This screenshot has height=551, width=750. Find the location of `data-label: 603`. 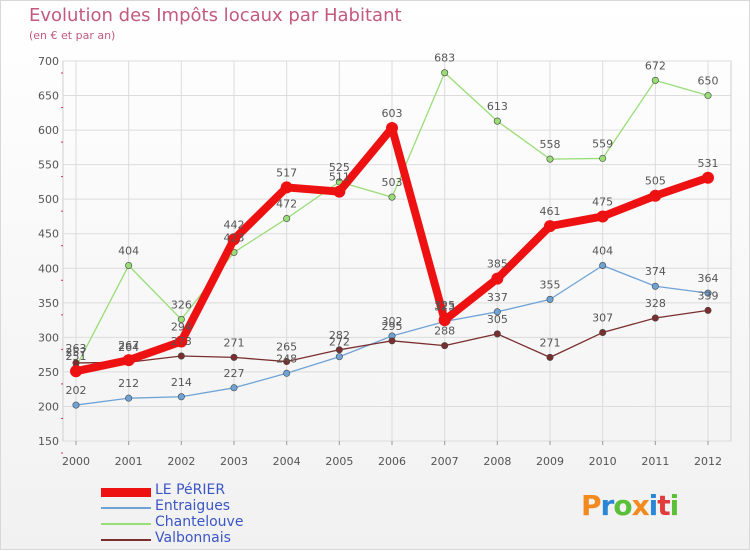

data-label: 603 is located at coordinates (392, 113).